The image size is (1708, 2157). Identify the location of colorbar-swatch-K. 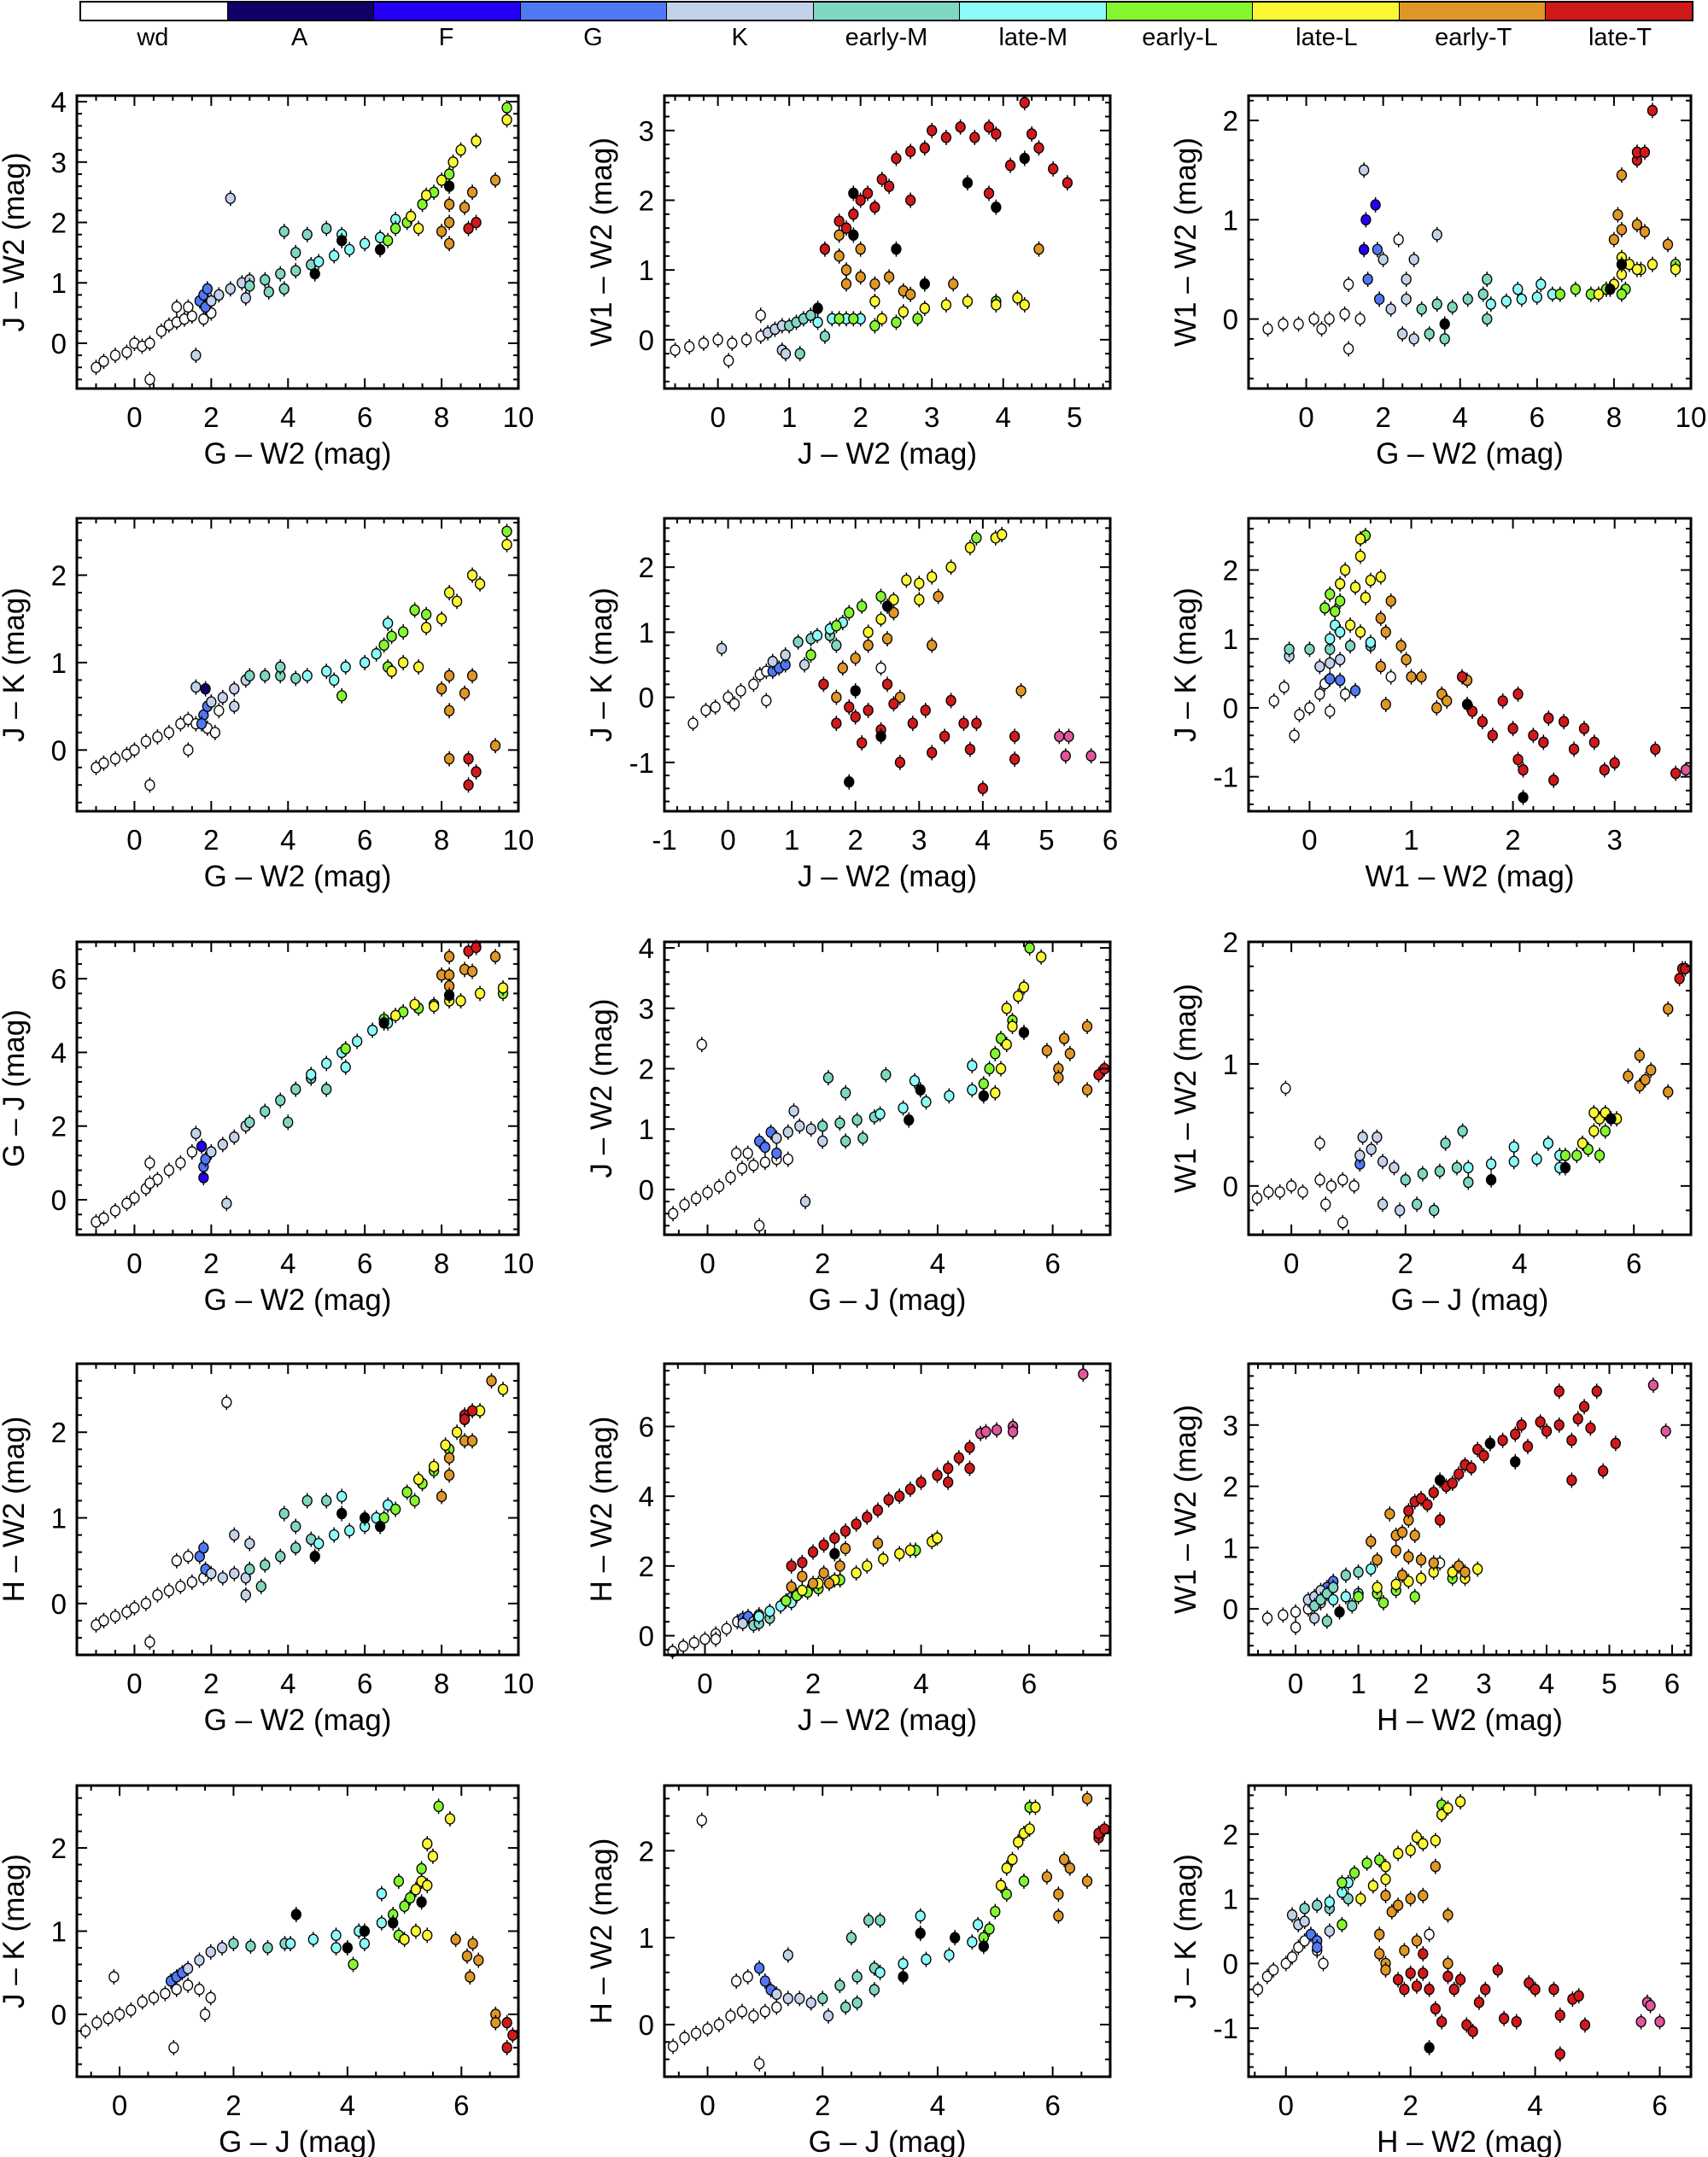
(740, 11).